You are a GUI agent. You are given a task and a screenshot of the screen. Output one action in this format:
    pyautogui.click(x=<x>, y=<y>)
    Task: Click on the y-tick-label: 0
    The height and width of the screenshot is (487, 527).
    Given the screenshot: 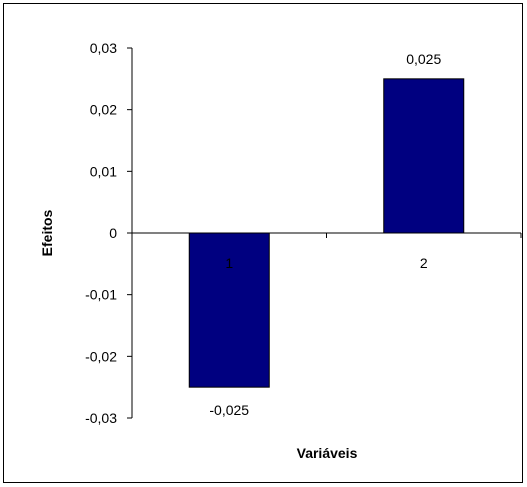 What is the action you would take?
    pyautogui.click(x=113, y=233)
    